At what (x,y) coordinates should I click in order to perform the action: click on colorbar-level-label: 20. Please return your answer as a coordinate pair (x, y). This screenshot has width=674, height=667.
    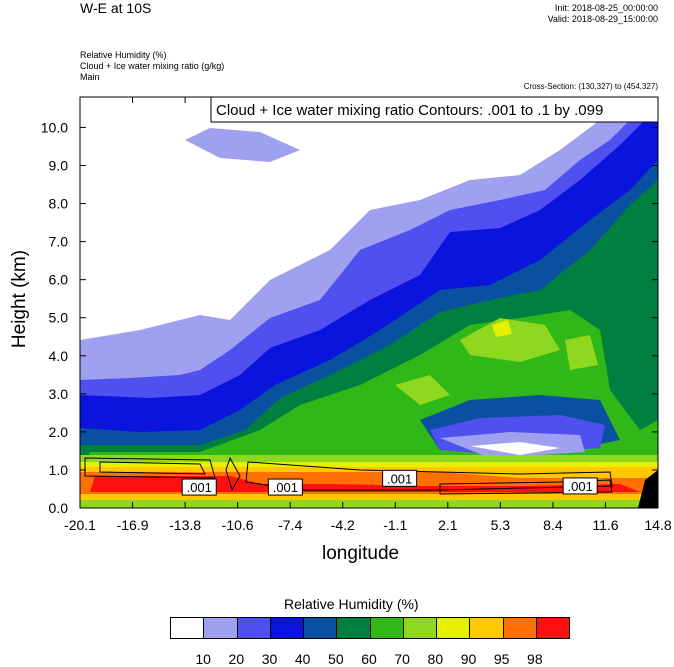
    Looking at the image, I should click on (236, 659).